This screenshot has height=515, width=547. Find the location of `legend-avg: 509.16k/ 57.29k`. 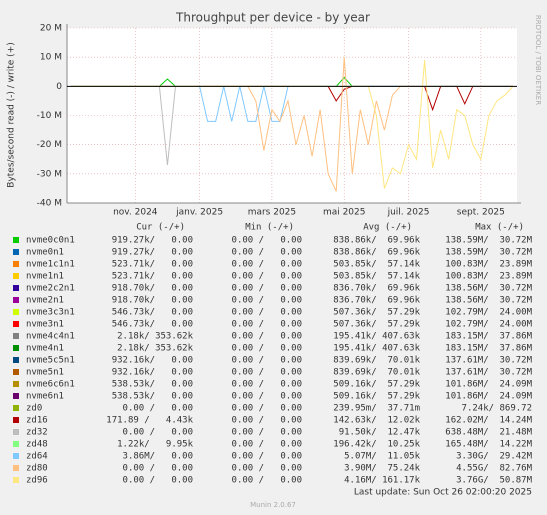

legend-avg: 509.16k/ 57.29k is located at coordinates (376, 385).